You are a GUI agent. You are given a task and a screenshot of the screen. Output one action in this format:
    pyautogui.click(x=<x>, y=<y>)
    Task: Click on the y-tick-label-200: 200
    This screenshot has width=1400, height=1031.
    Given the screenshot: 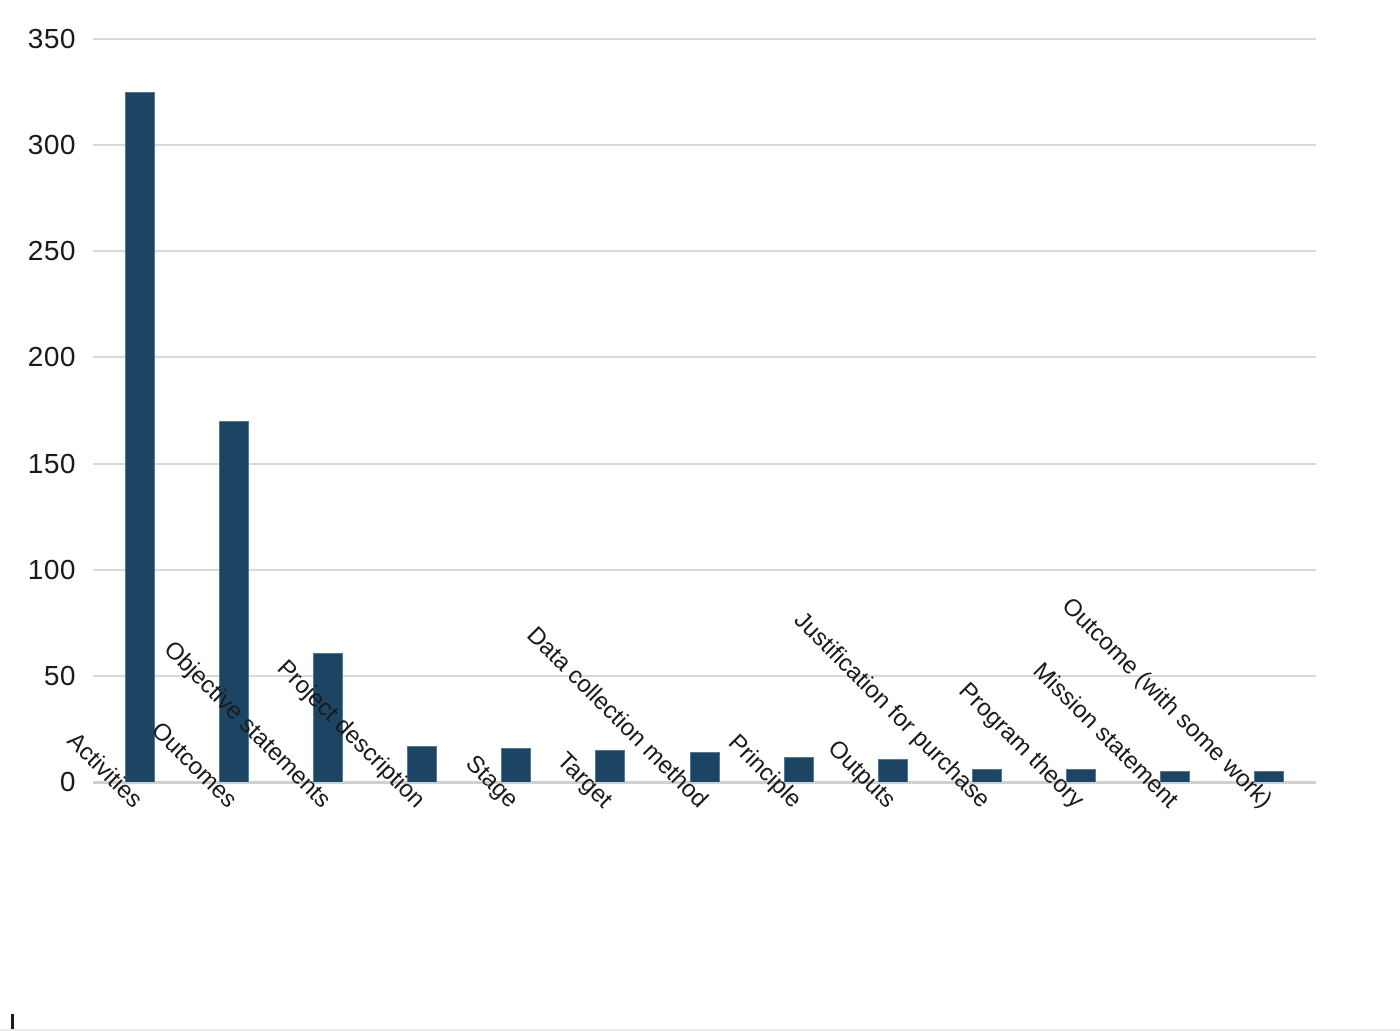 What is the action you would take?
    pyautogui.click(x=51, y=356)
    